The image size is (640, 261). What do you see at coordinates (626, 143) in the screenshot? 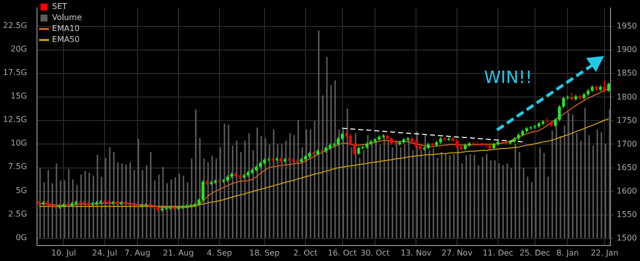
I see `y-tick-label: 1700` at bounding box center [626, 143].